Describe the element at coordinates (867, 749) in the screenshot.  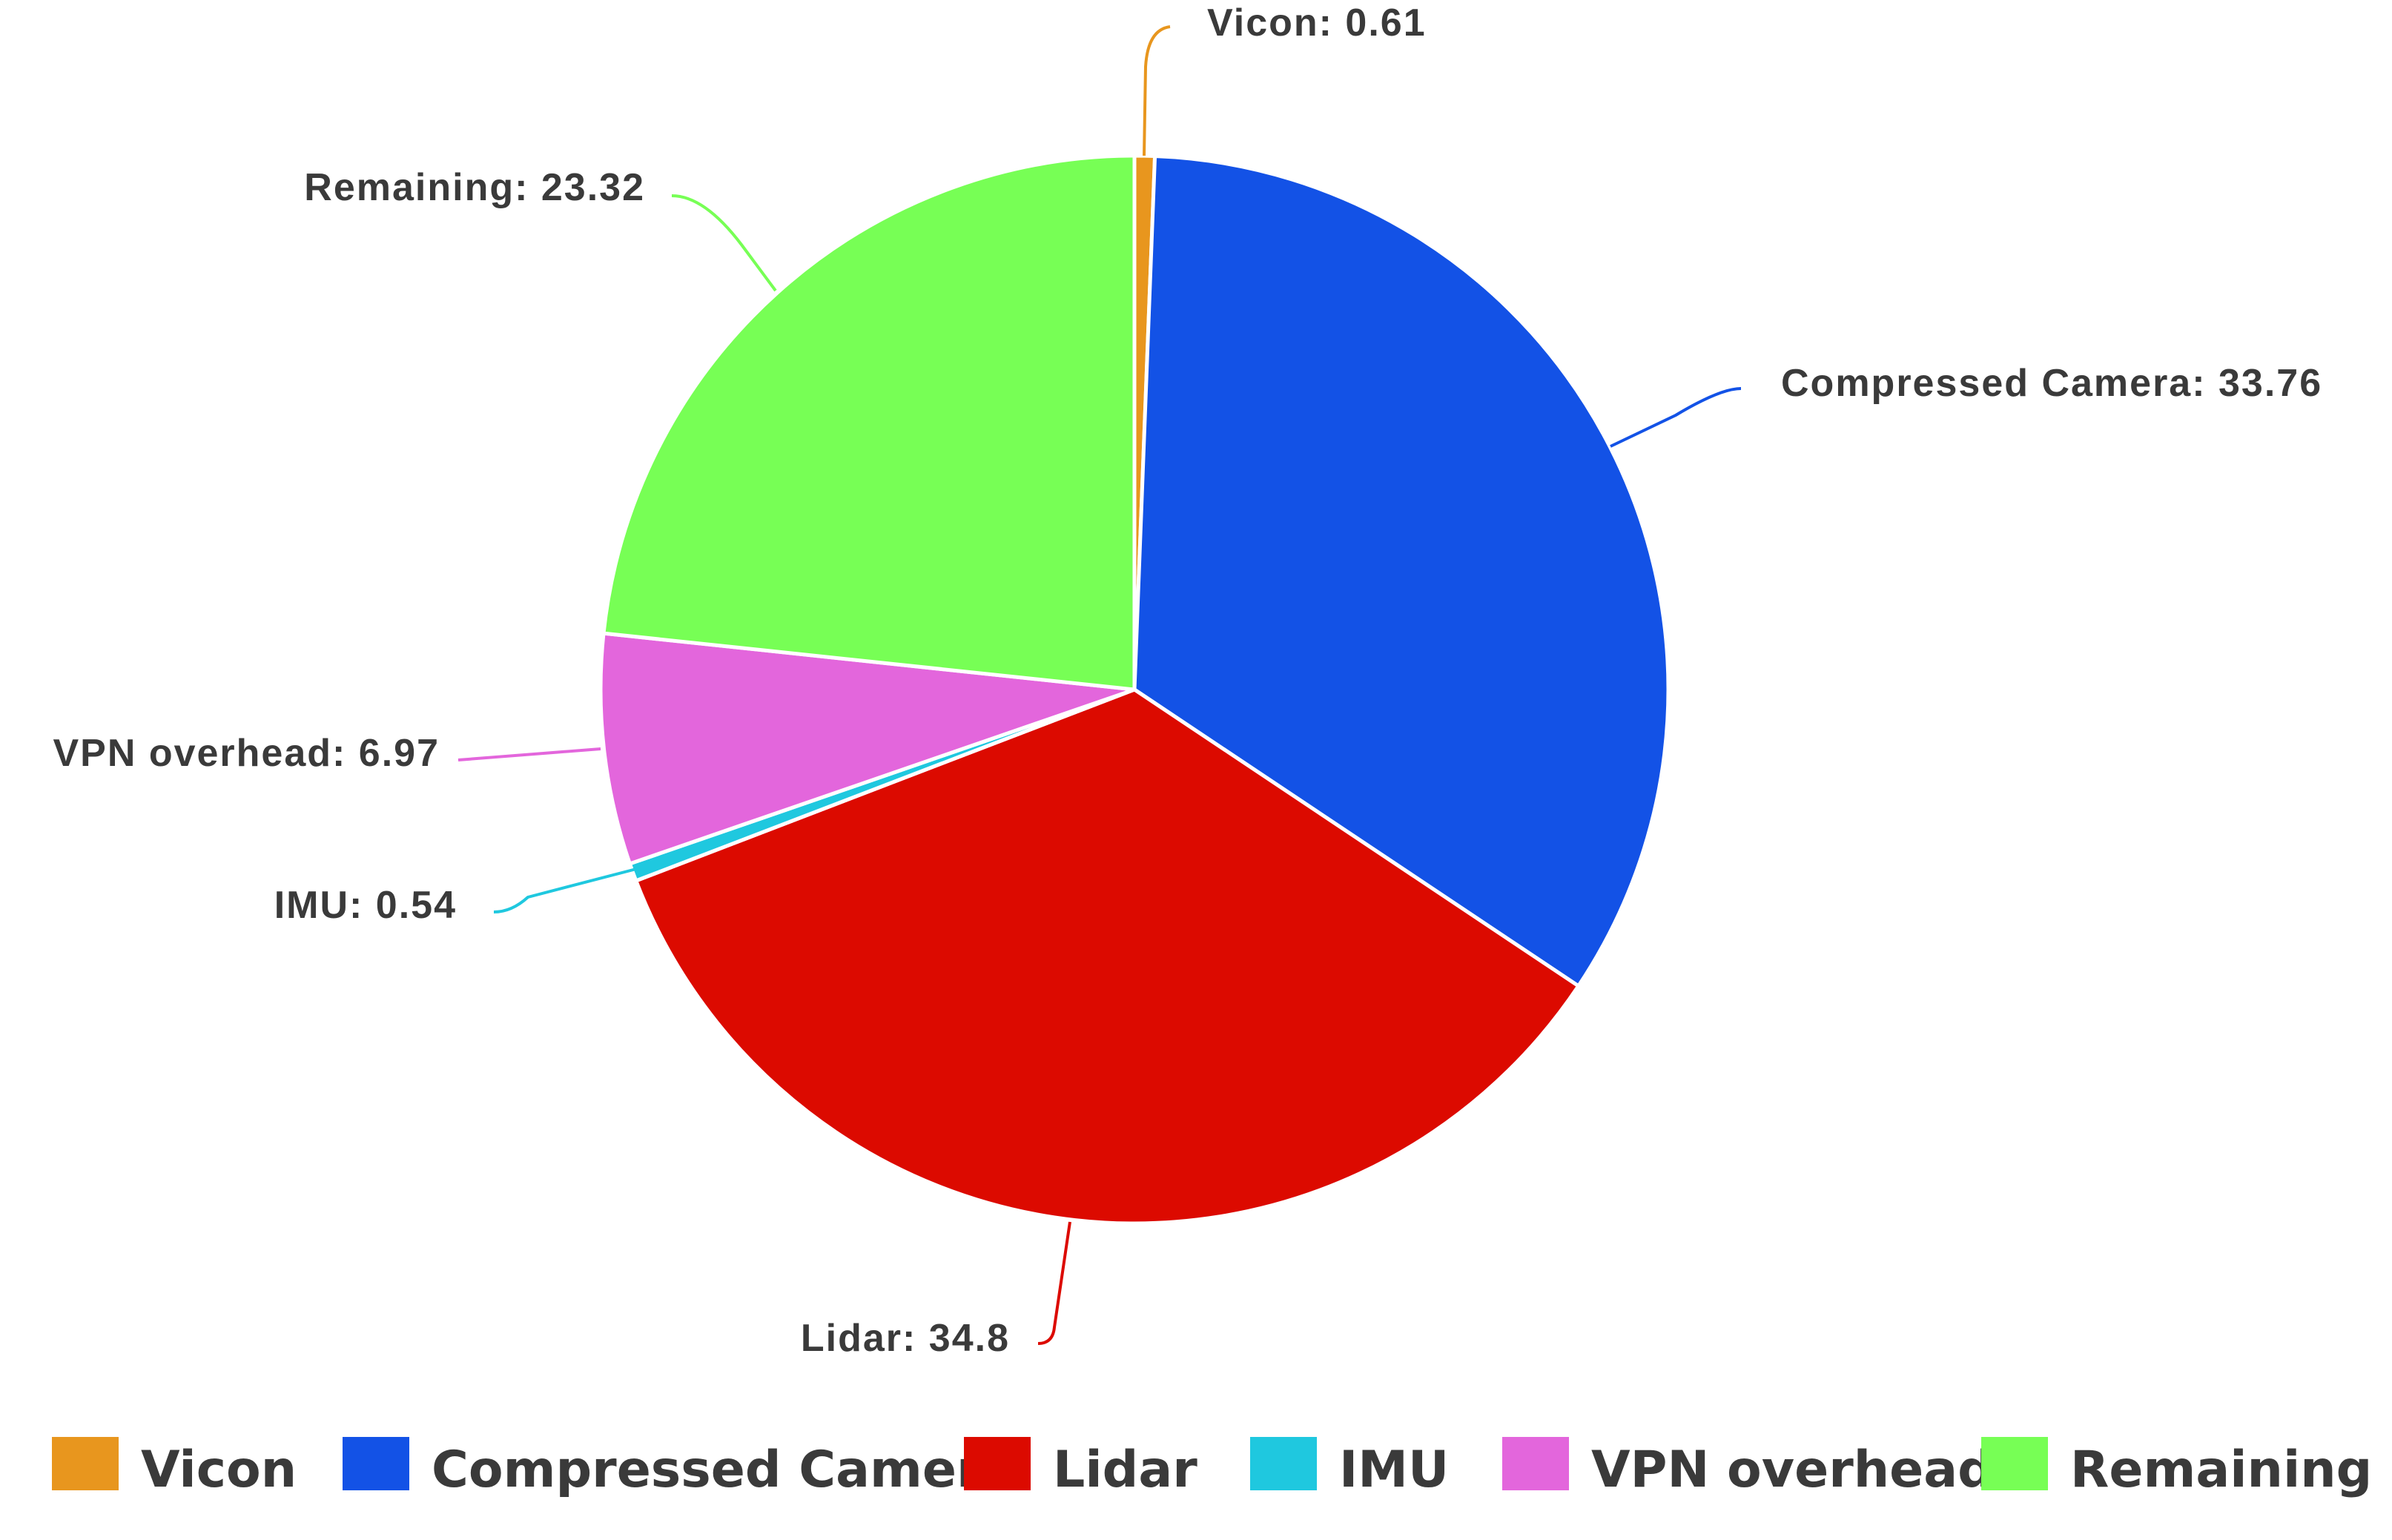
I see `pie-slice-vpn-overhead` at that location.